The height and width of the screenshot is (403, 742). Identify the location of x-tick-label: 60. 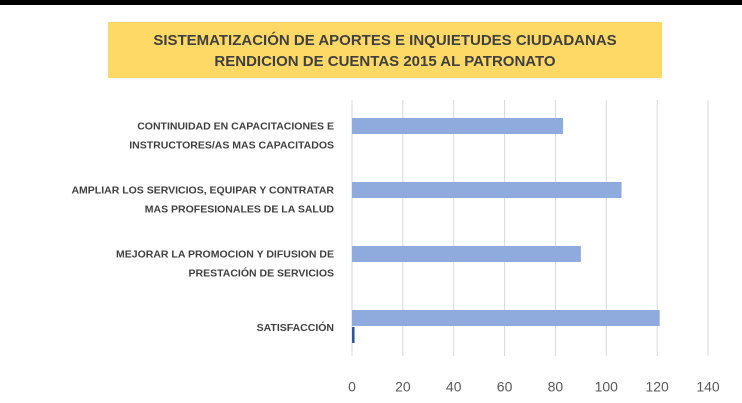
(505, 387).